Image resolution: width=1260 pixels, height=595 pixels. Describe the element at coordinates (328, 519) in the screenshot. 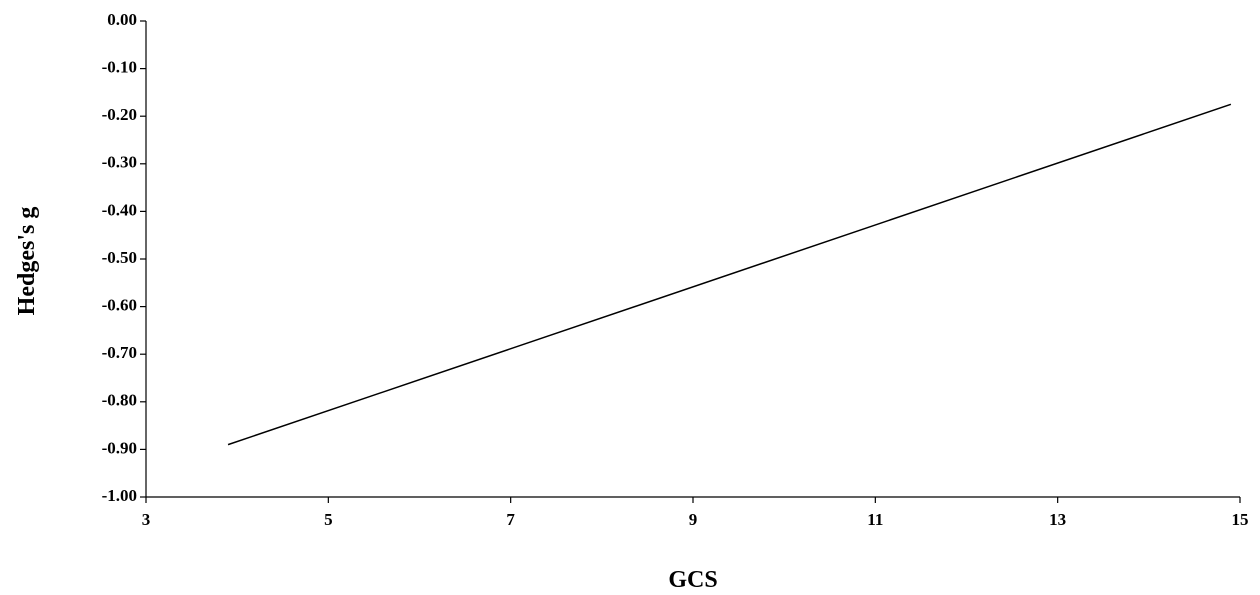

I see `x-tick-label: 5` at that location.